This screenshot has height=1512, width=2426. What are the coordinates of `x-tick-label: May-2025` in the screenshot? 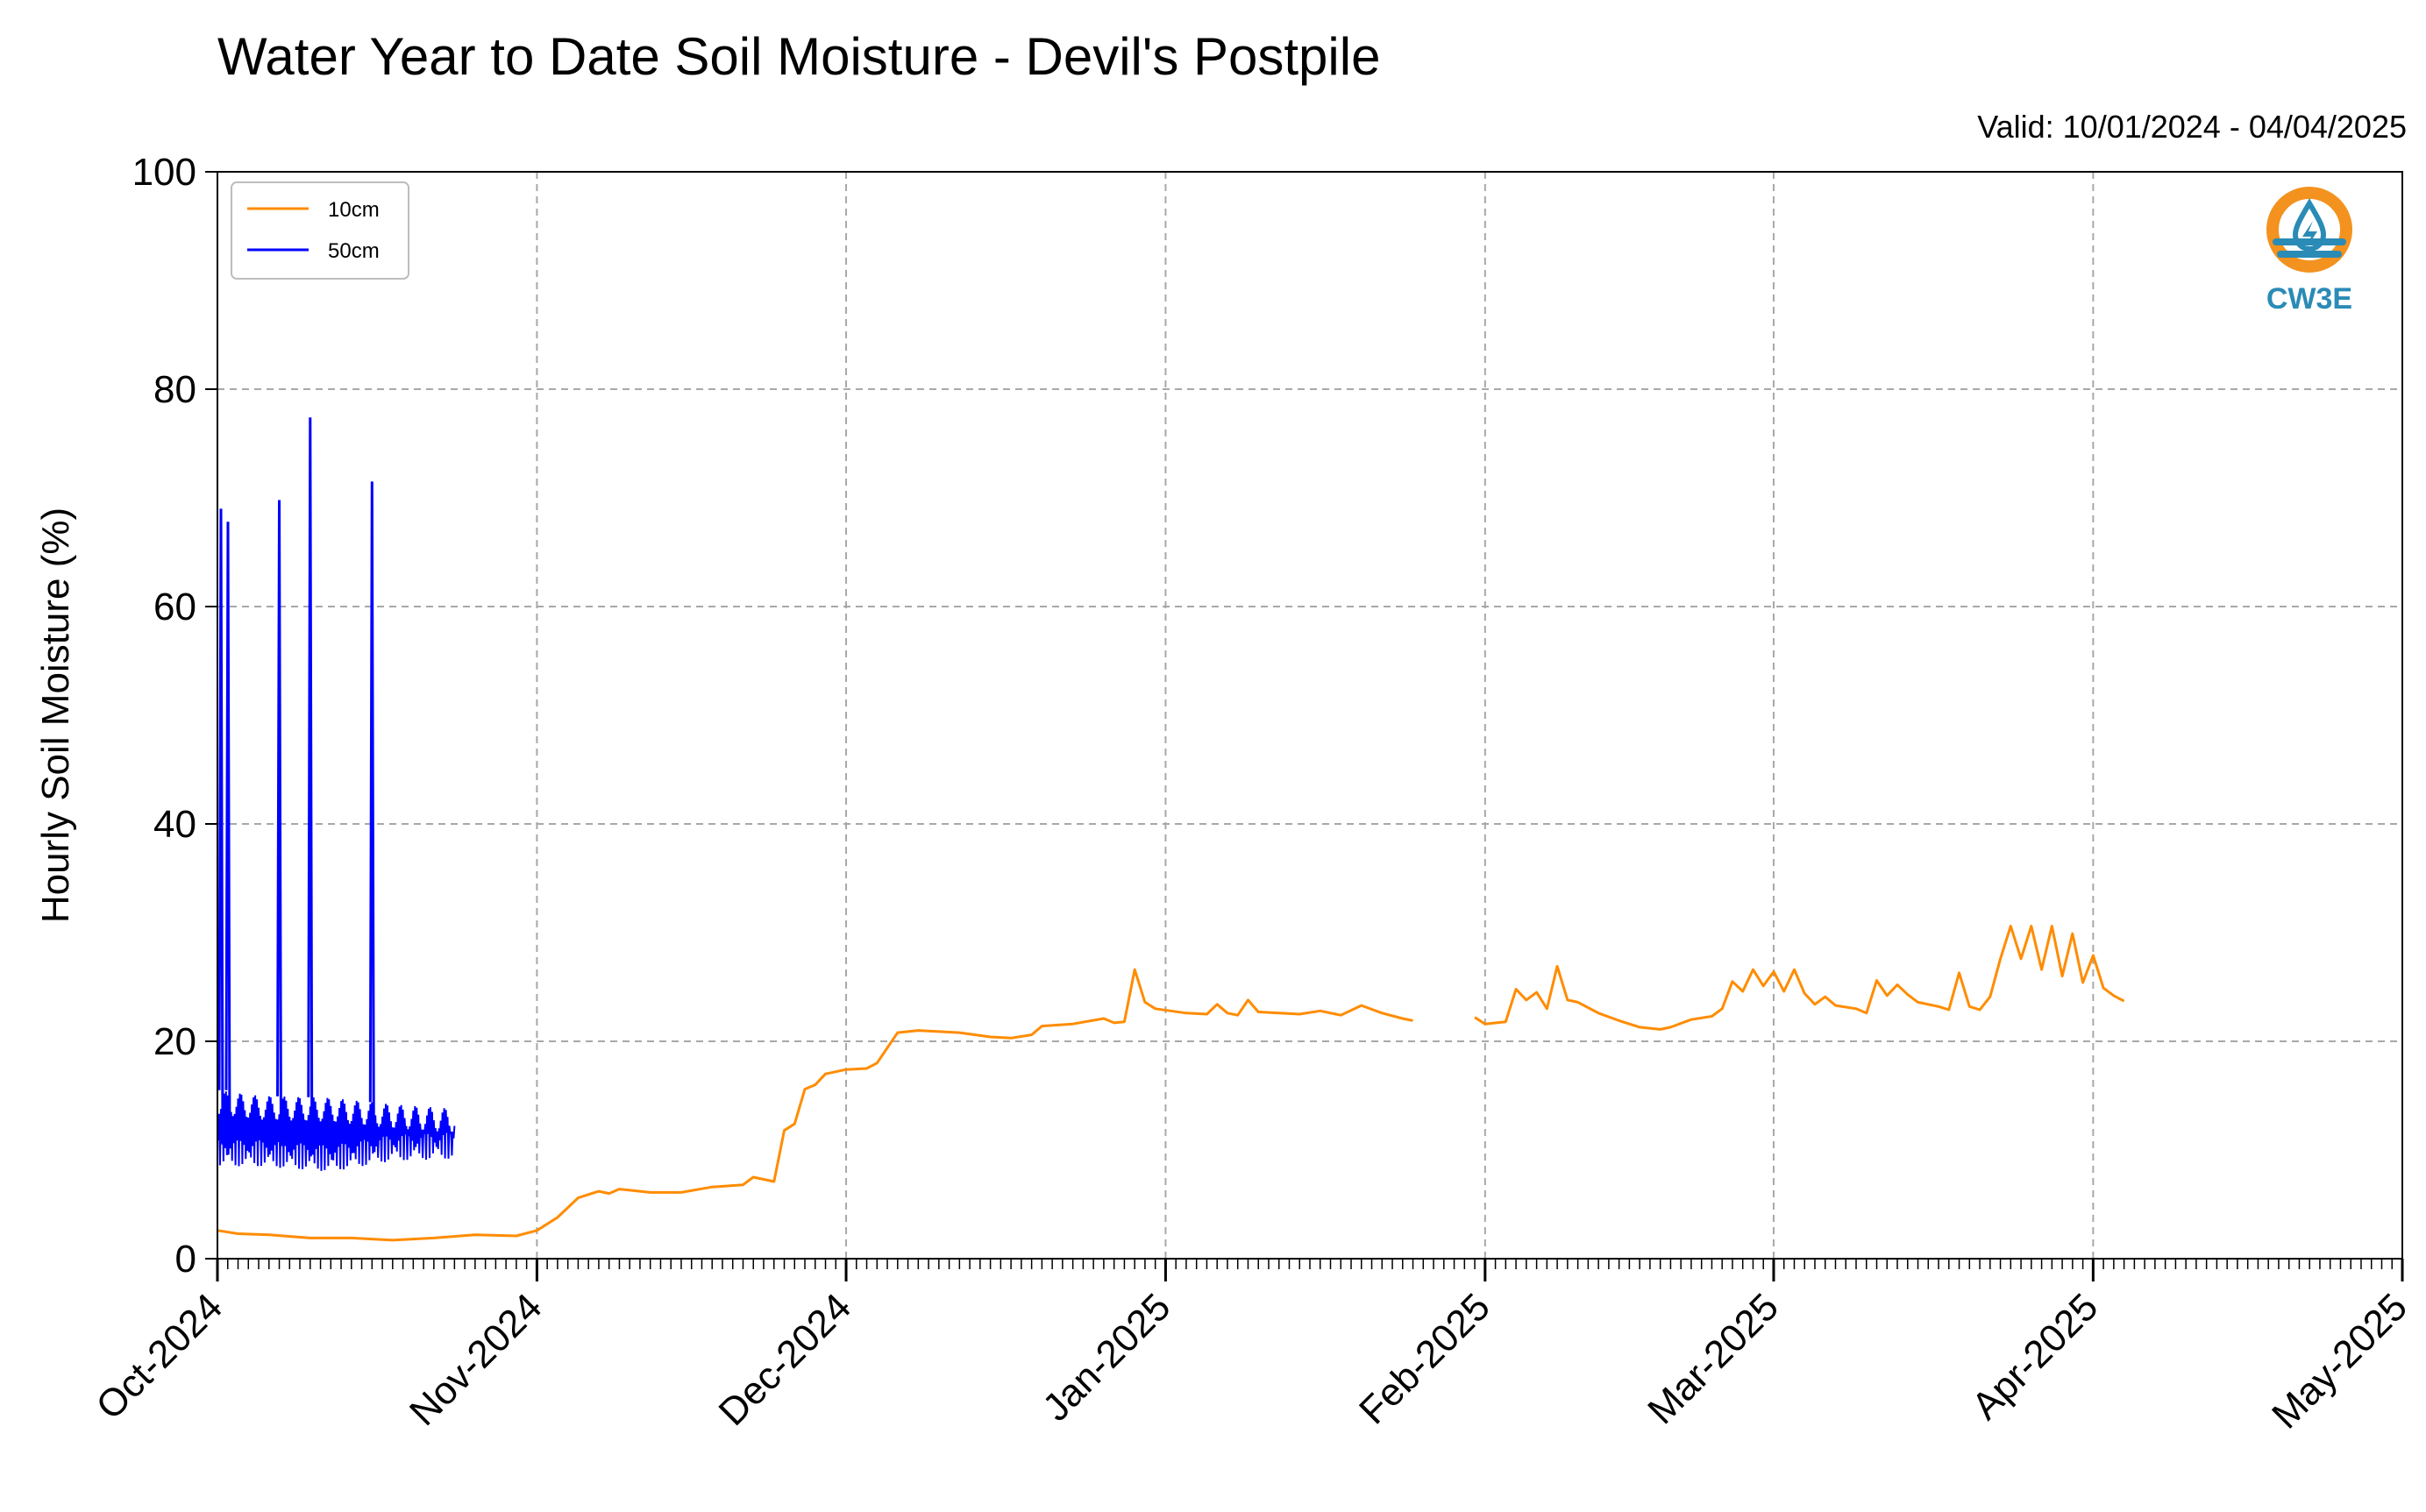 It's located at (2339, 1361).